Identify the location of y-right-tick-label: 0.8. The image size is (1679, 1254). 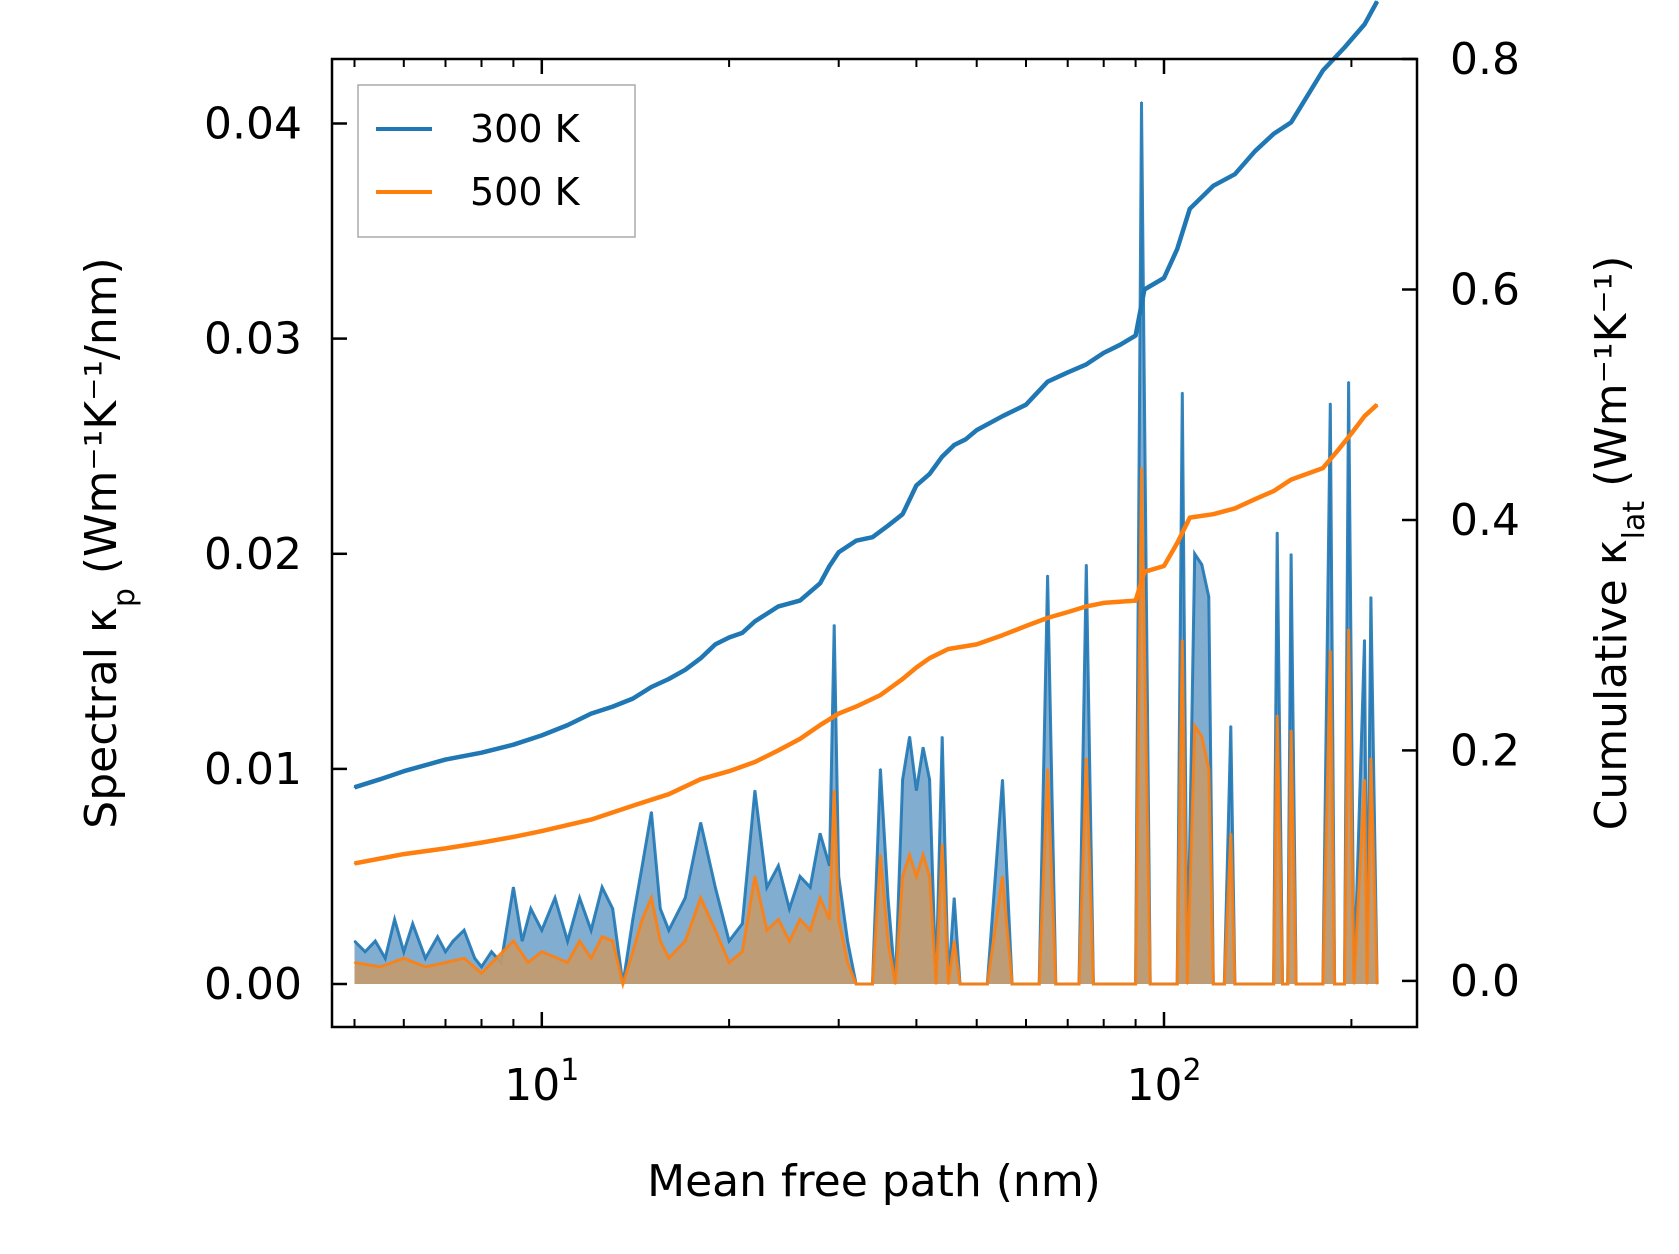
(1485, 59).